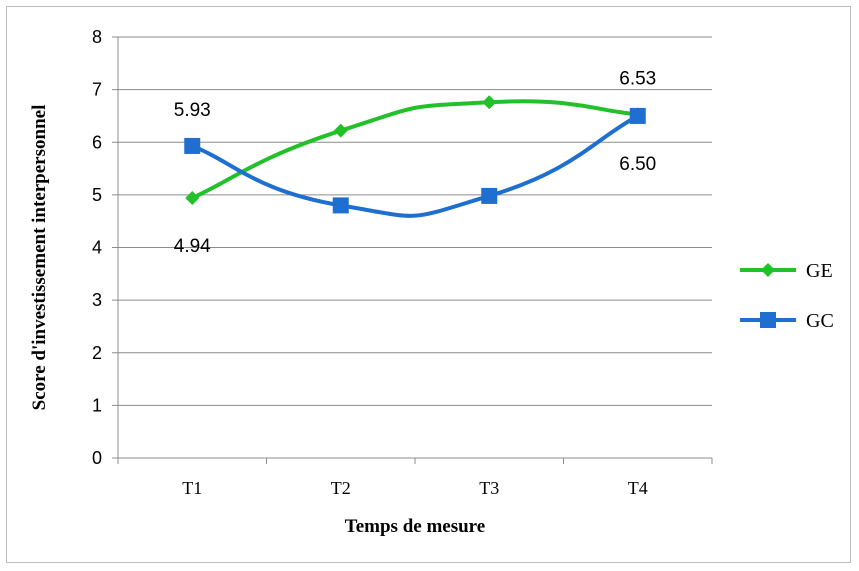  Describe the element at coordinates (192, 145) in the screenshot. I see `marker-gc-T1` at that location.